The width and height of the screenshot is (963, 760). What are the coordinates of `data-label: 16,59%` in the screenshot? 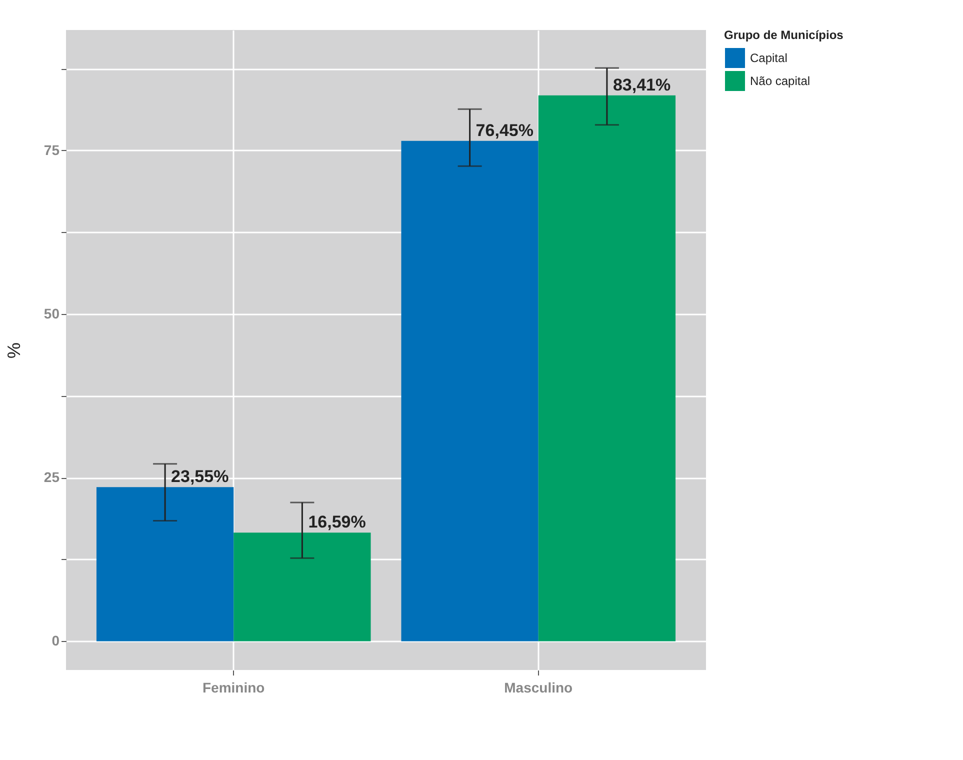 It's located at (337, 522).